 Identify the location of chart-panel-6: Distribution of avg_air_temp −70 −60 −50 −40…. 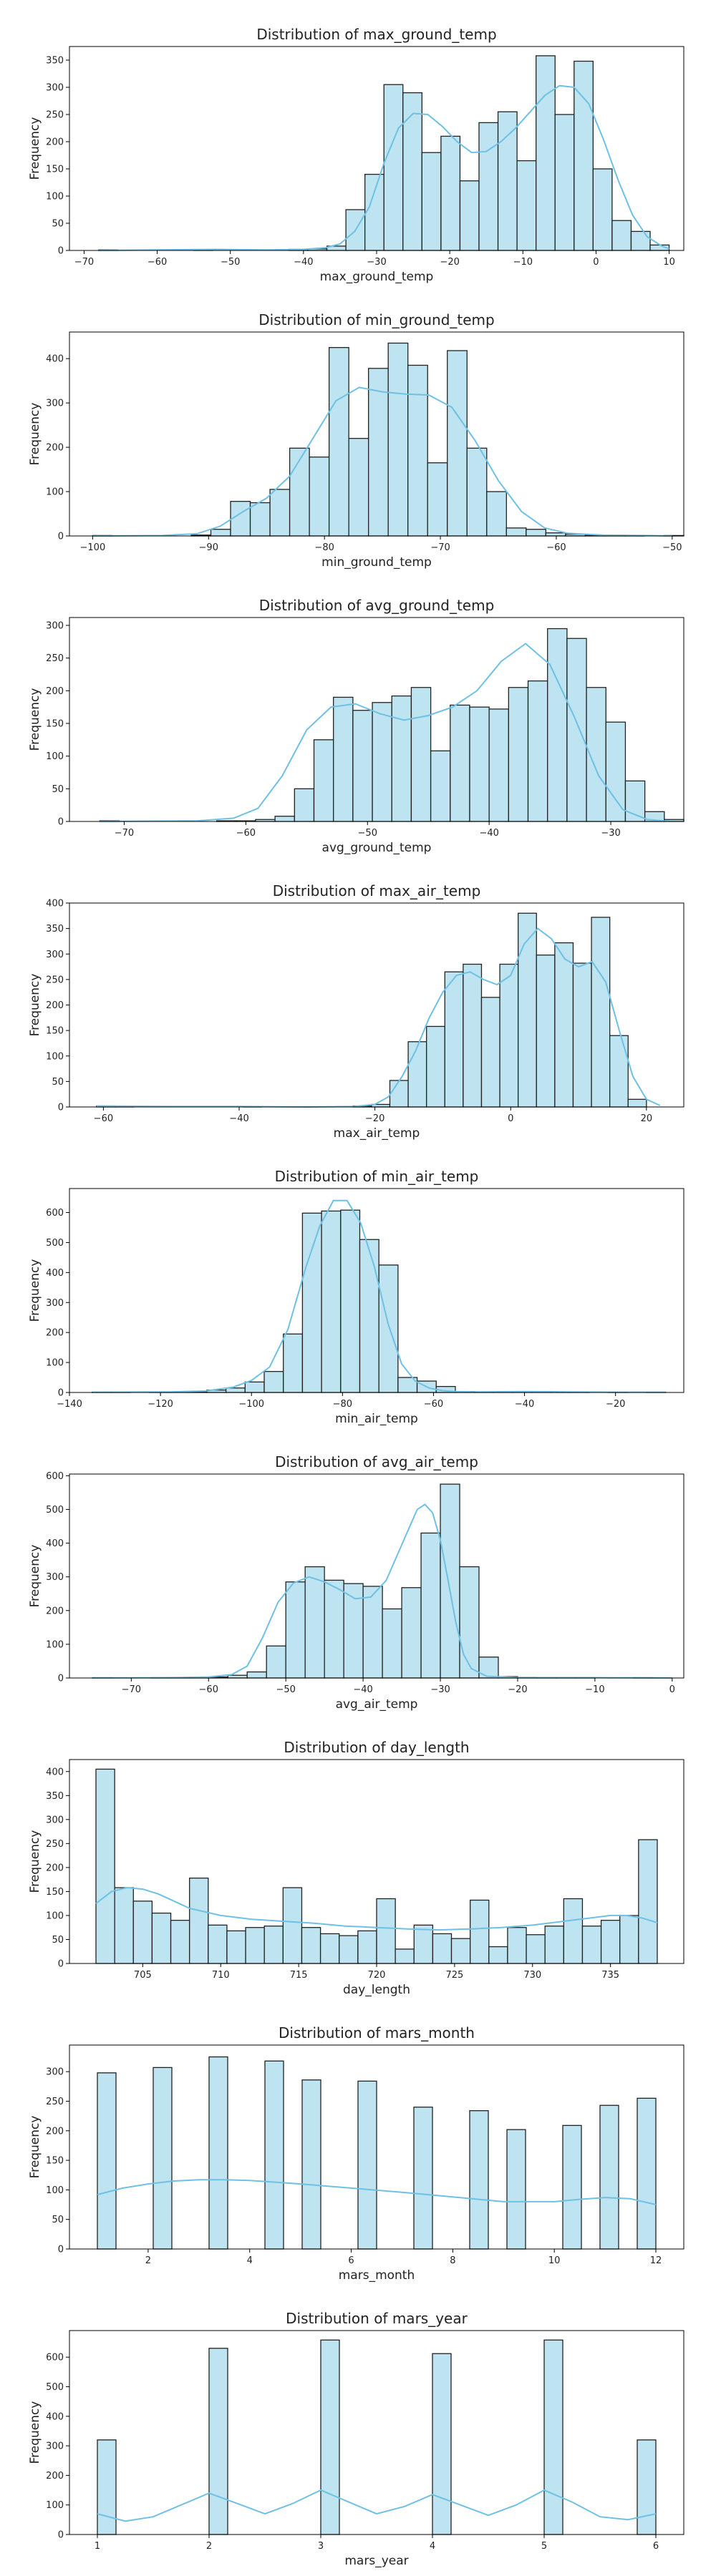
(356, 1582).